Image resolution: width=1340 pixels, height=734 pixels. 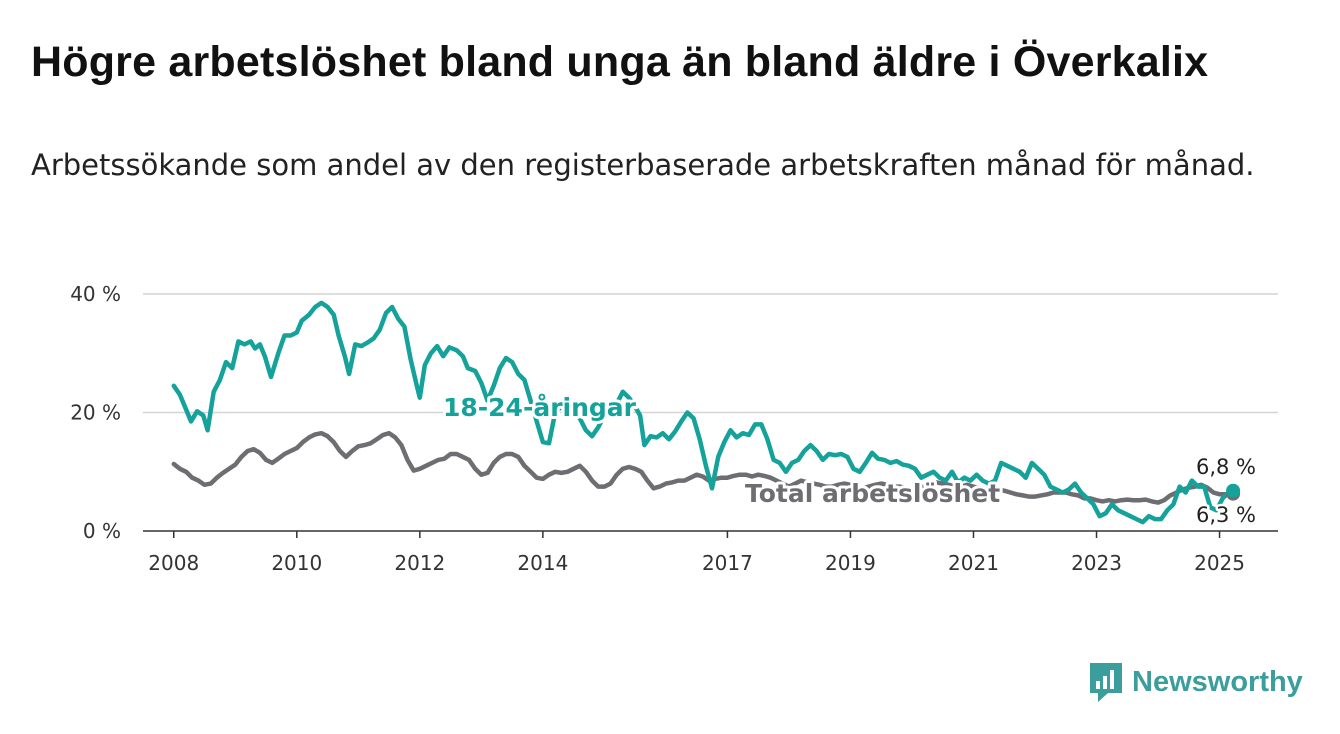 I want to click on end-label-total: 6,3 %, so click(x=1226, y=515).